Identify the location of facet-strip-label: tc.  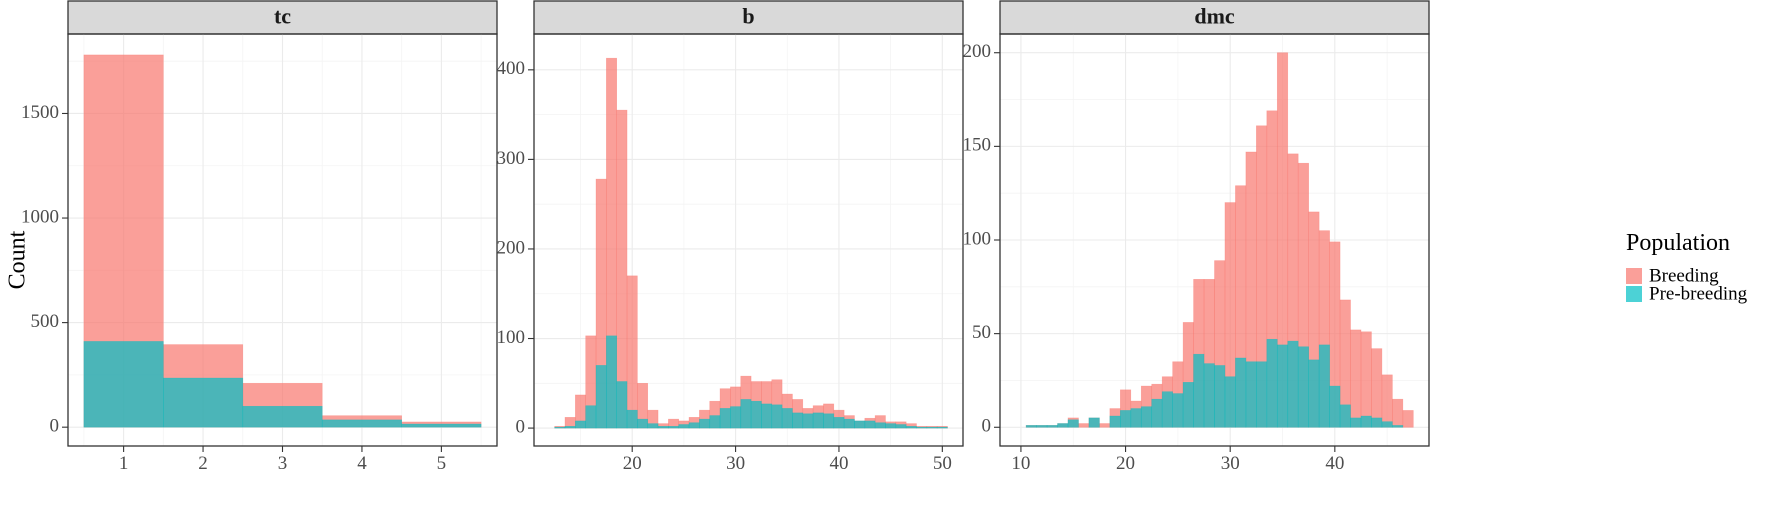
(282, 16).